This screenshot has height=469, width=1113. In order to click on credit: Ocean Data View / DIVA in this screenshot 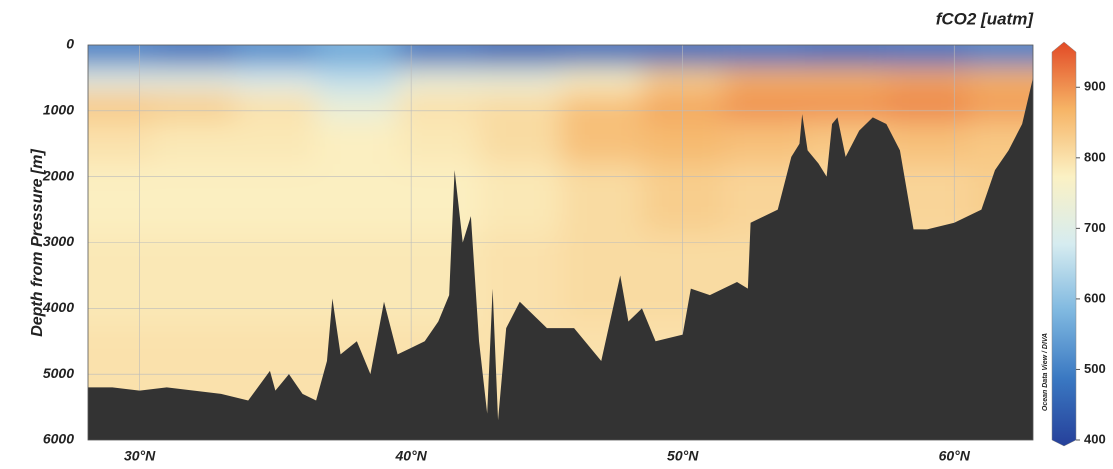, I will do `click(1045, 372)`.